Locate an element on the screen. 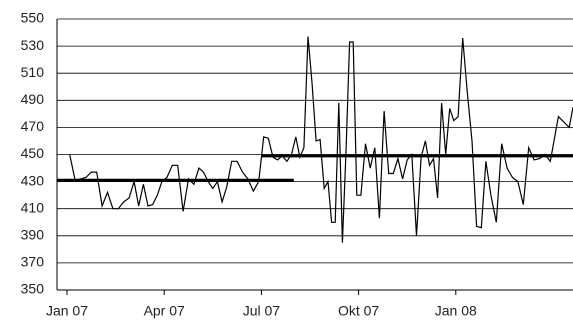  y-tick-label: 390 is located at coordinates (33, 235).